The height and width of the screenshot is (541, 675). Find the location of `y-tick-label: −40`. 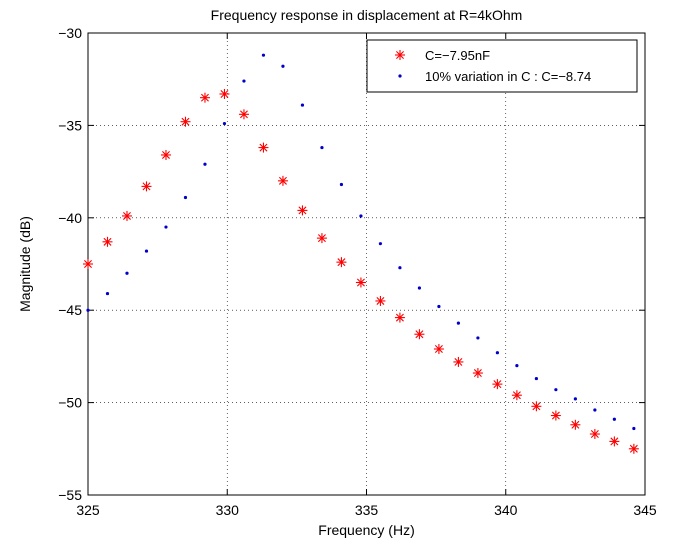

y-tick-label: −40 is located at coordinates (70, 218).